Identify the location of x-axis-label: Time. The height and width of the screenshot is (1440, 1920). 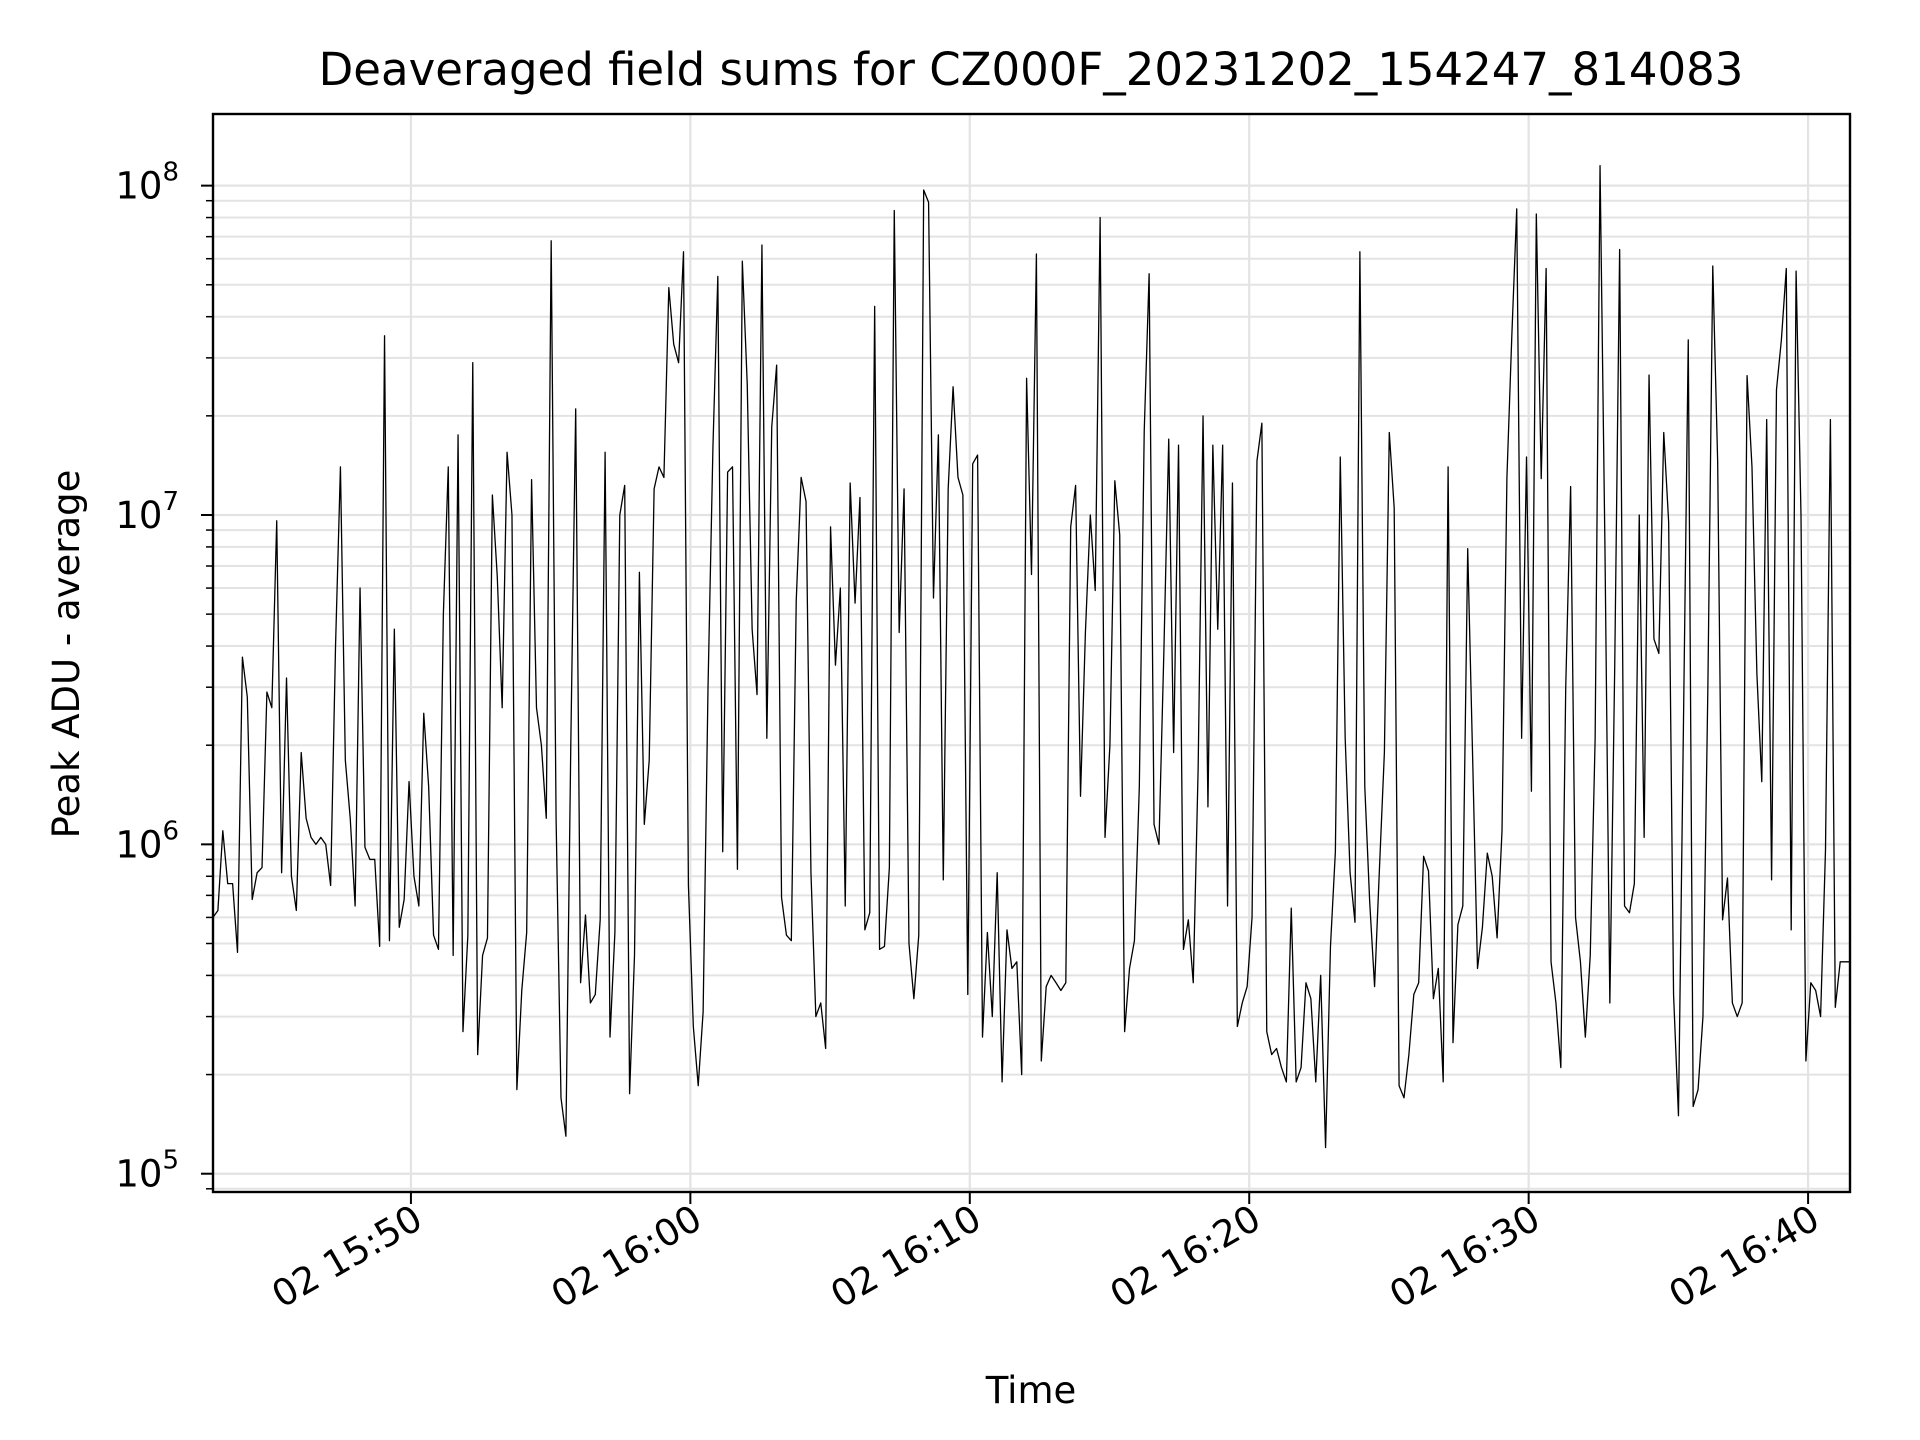
(1031, 1390).